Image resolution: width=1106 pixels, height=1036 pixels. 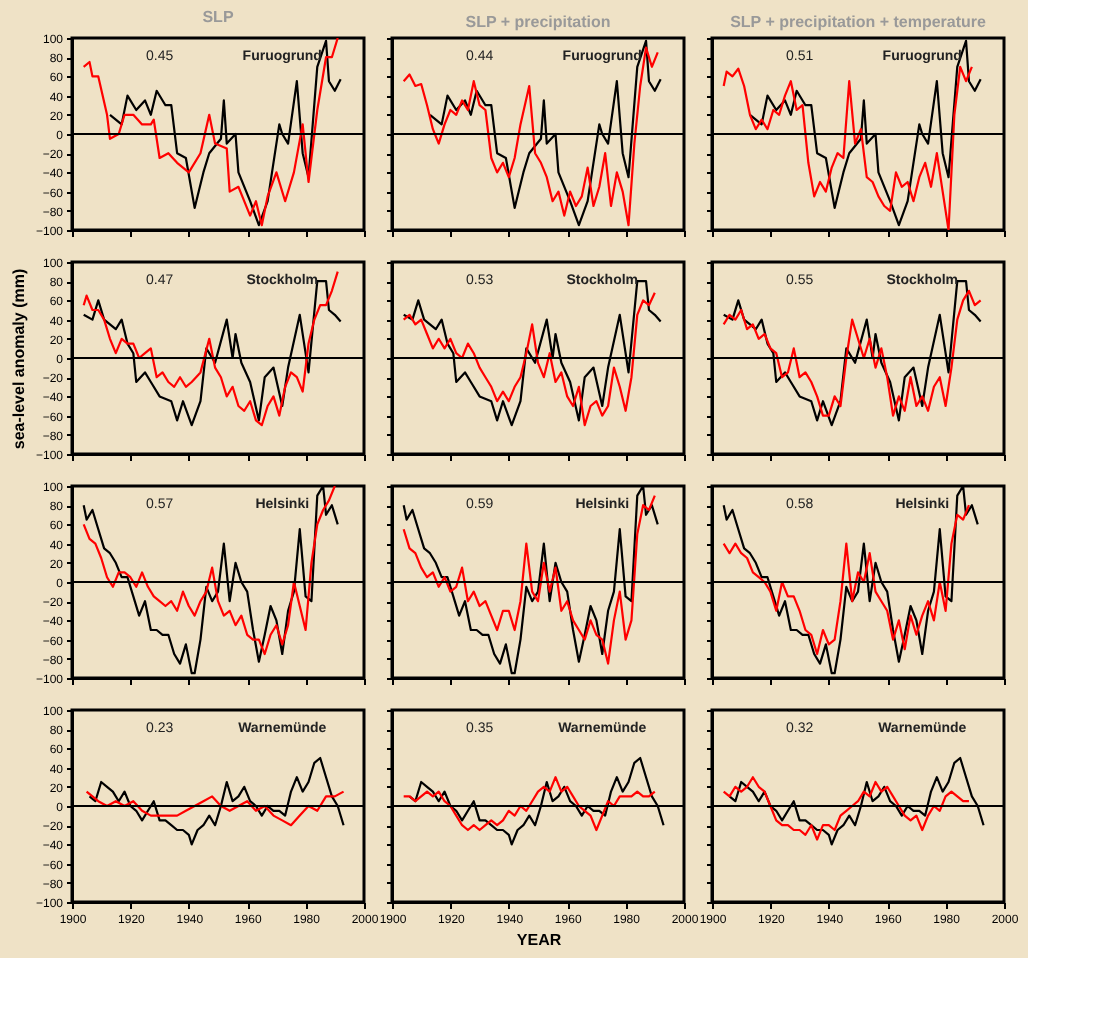 I want to click on chart-title: SLP + precipitation, so click(x=538, y=22).